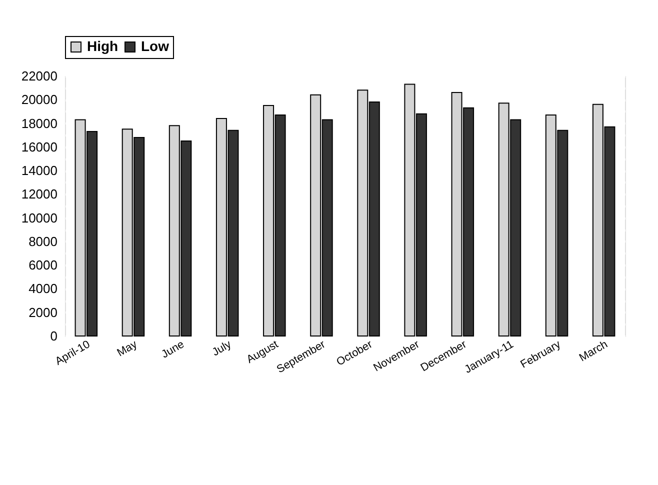 The image size is (658, 485). I want to click on y-tick-label: 16000, so click(39, 146).